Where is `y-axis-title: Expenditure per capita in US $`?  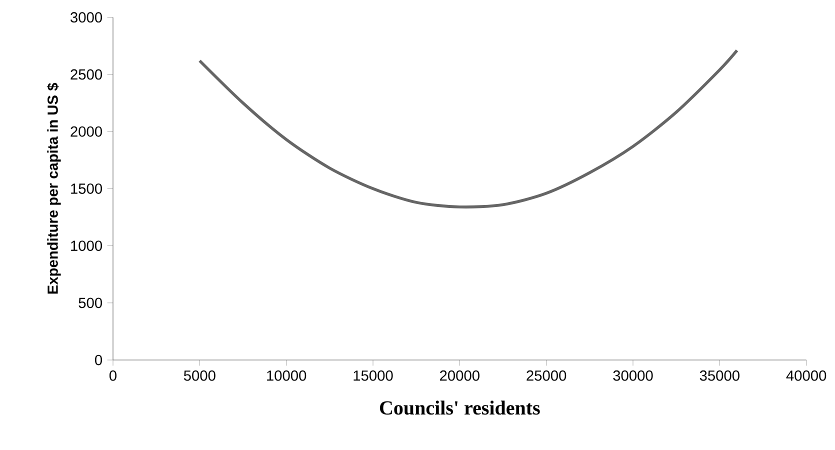
y-axis-title: Expenditure per capita in US $ is located at coordinates (53, 188).